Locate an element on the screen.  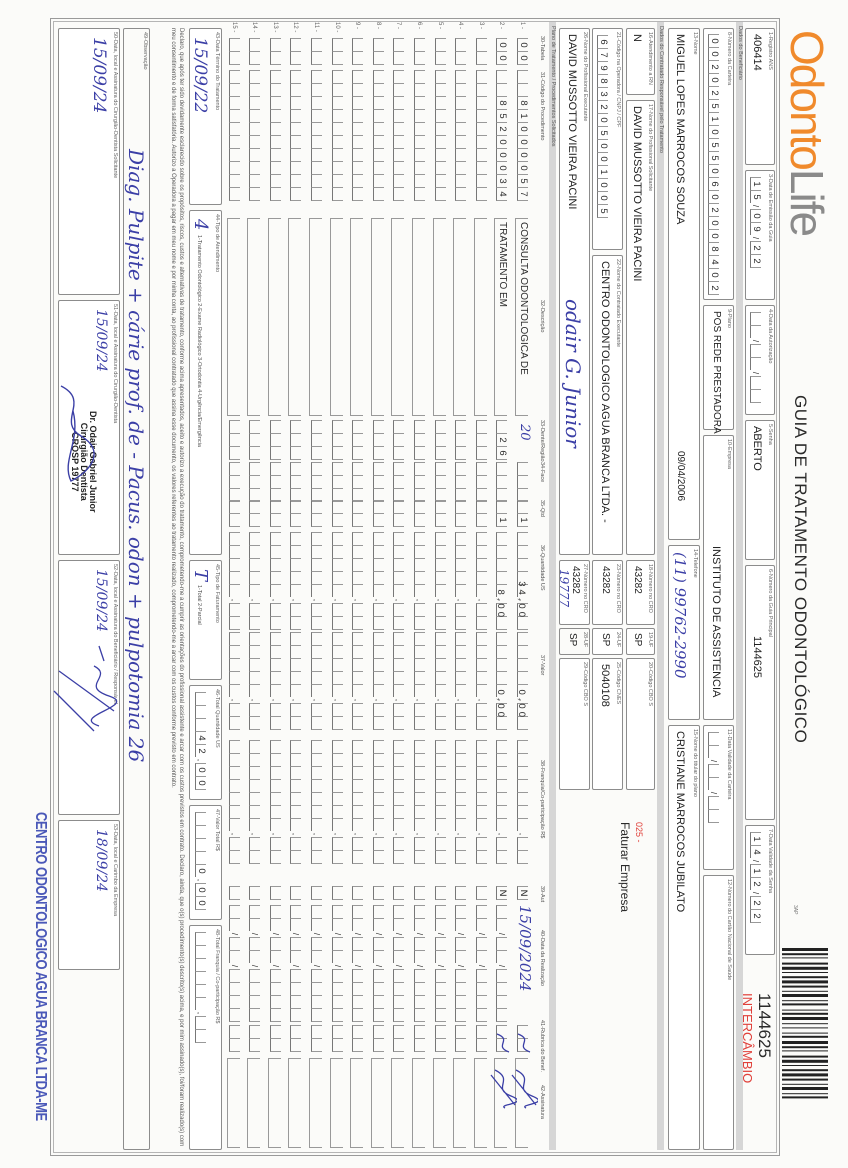
digit-cell: 4 is located at coordinates (756, 851).